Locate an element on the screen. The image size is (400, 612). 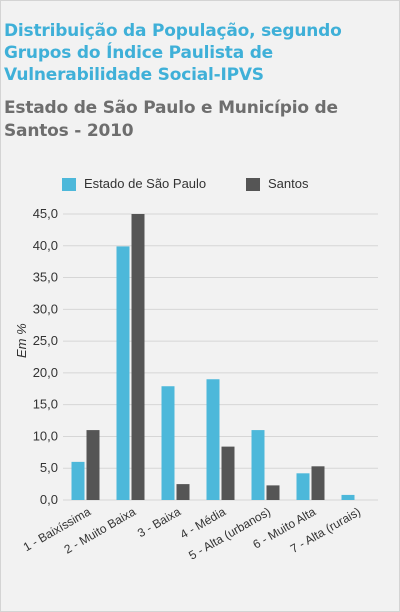
x-tick-label: 3 - Baixa is located at coordinates (159, 522).